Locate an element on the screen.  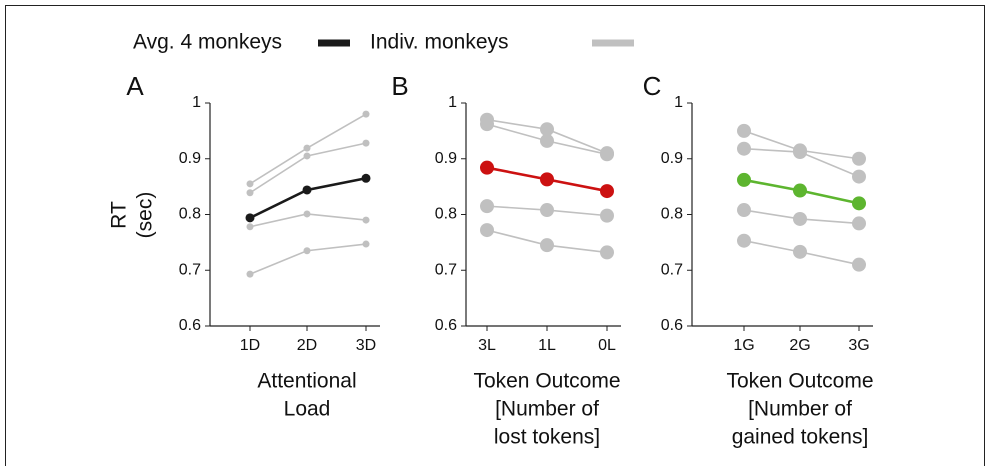
x-tick-label: 2G is located at coordinates (799, 345).